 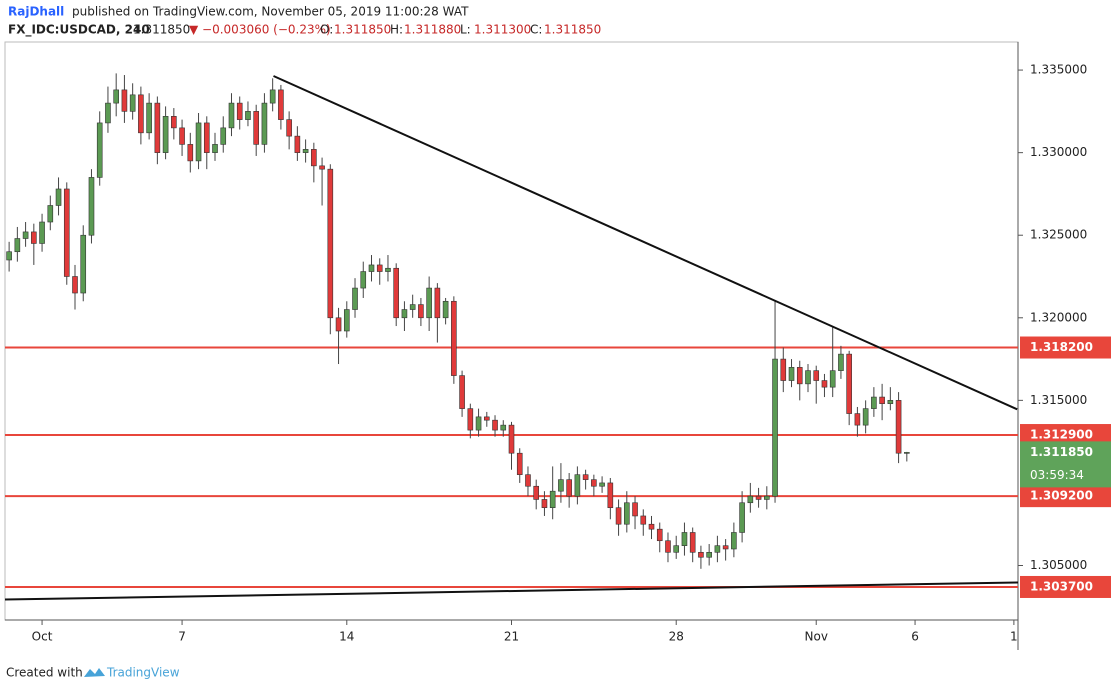 I want to click on author: RajDhall, so click(x=36, y=12).